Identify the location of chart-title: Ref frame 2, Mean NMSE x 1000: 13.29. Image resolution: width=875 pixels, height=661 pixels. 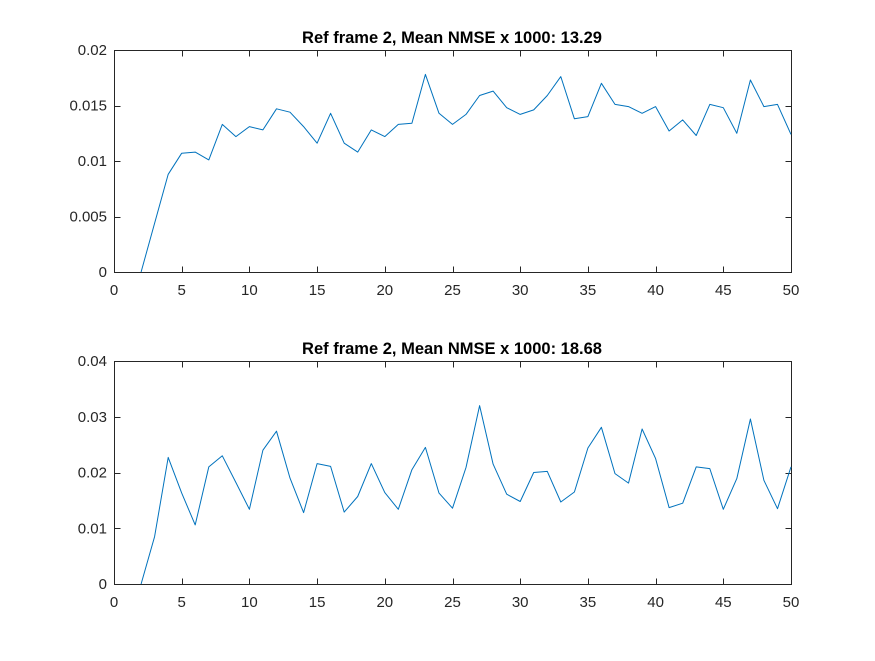
(452, 38).